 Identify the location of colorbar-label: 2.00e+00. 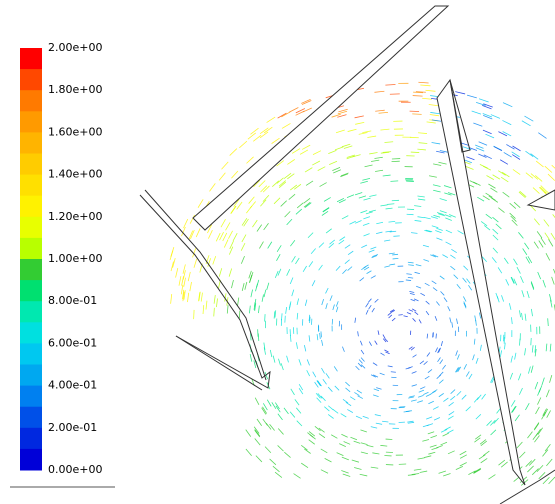
(75, 47).